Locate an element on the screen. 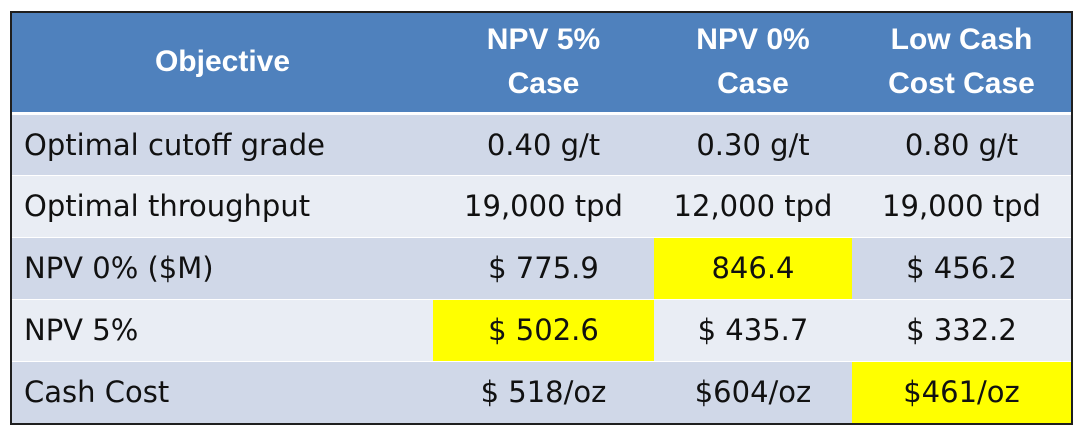 The height and width of the screenshot is (436, 1084). cell-lowcash-npv5: $ 332.2 is located at coordinates (961, 329).